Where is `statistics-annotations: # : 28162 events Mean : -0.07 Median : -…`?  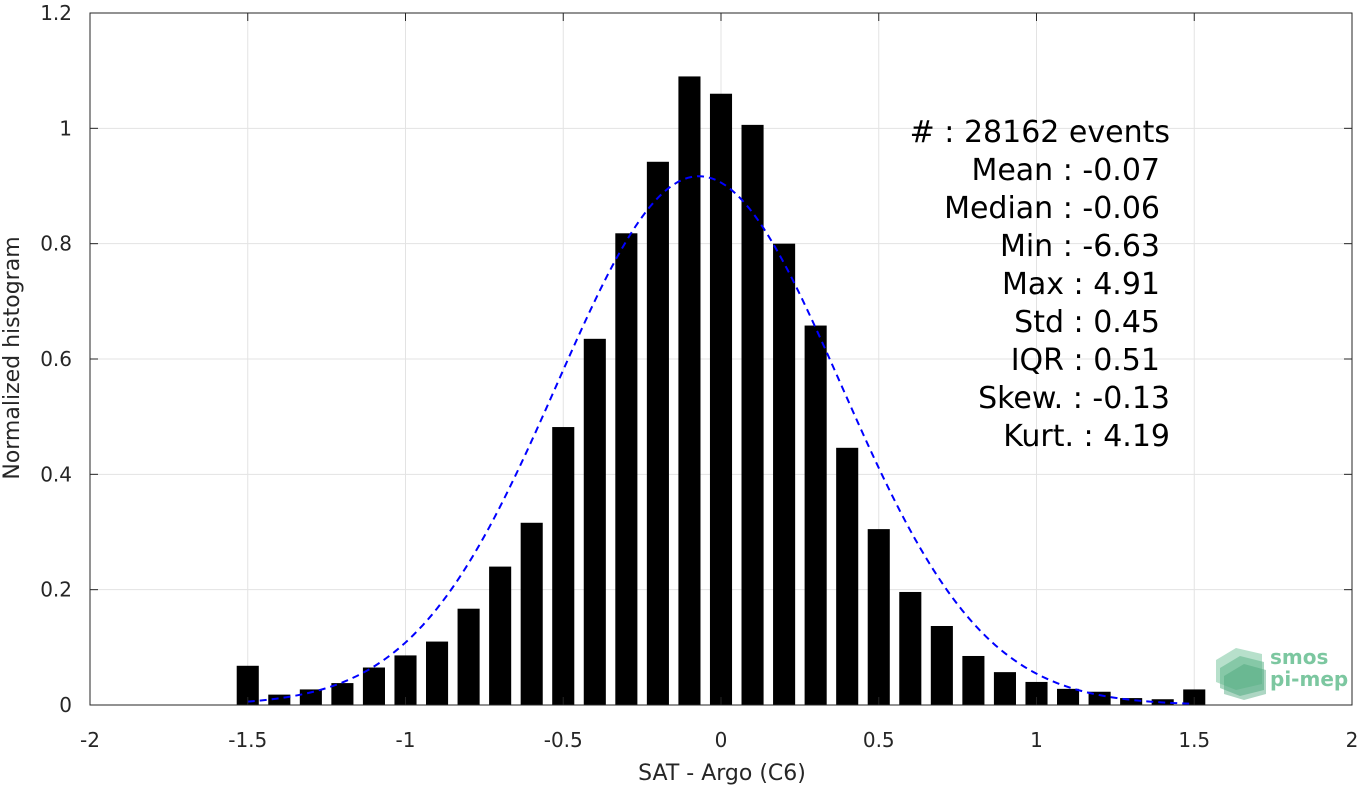 statistics-annotations: # : 28162 events Mean : -0.07 Median : -… is located at coordinates (1040, 284).